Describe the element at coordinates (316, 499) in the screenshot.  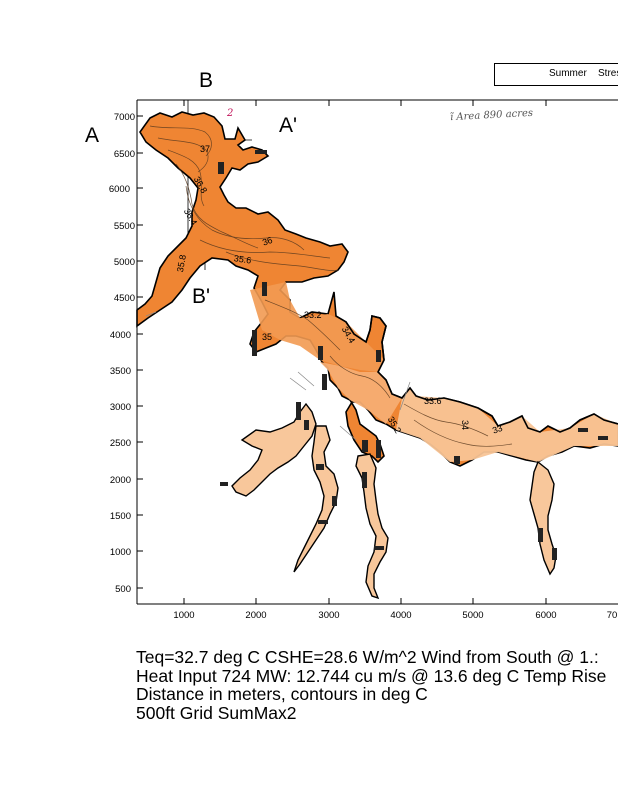
I see `arm-central` at that location.